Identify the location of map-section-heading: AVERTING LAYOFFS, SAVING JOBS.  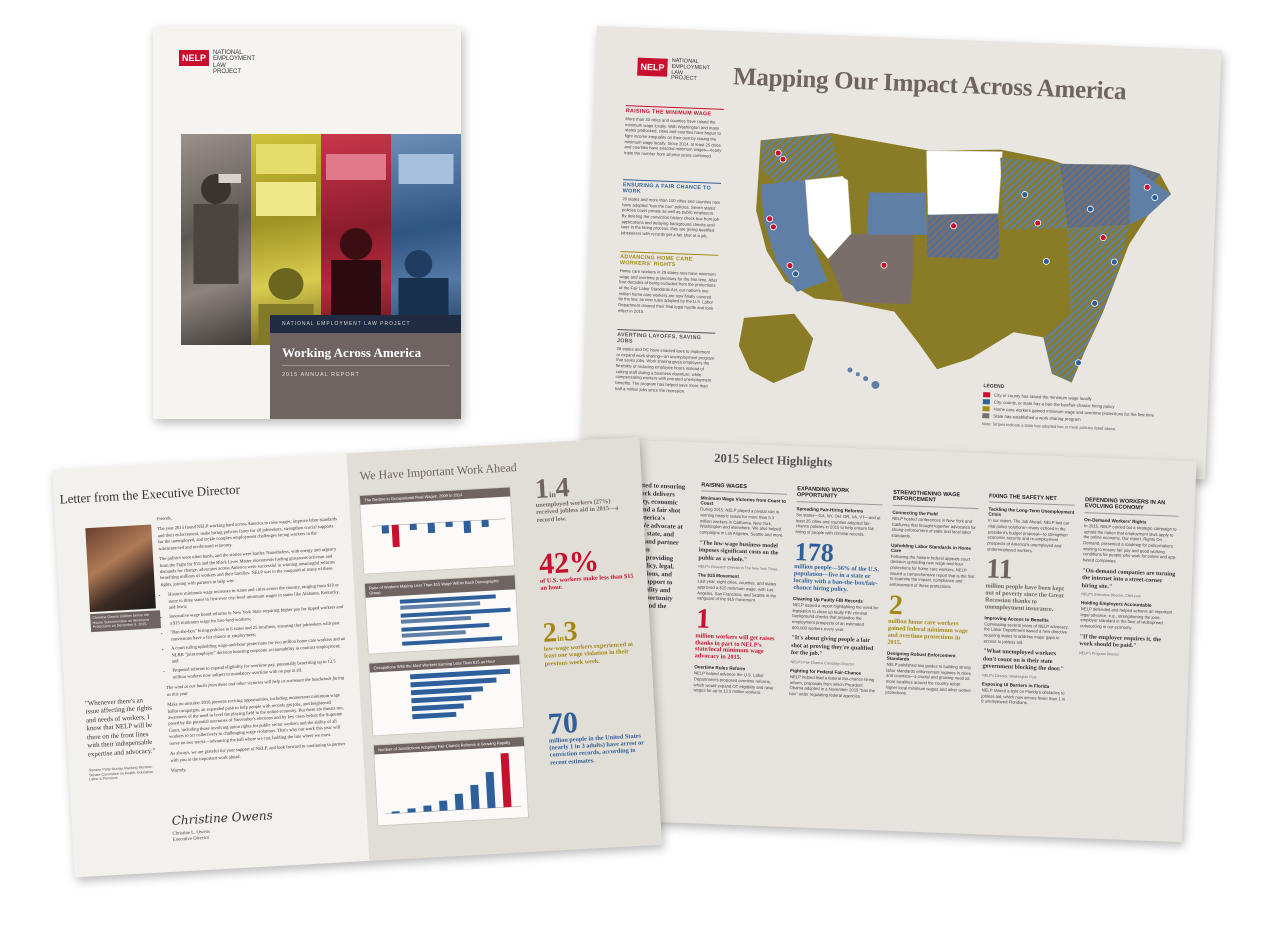
(666, 338).